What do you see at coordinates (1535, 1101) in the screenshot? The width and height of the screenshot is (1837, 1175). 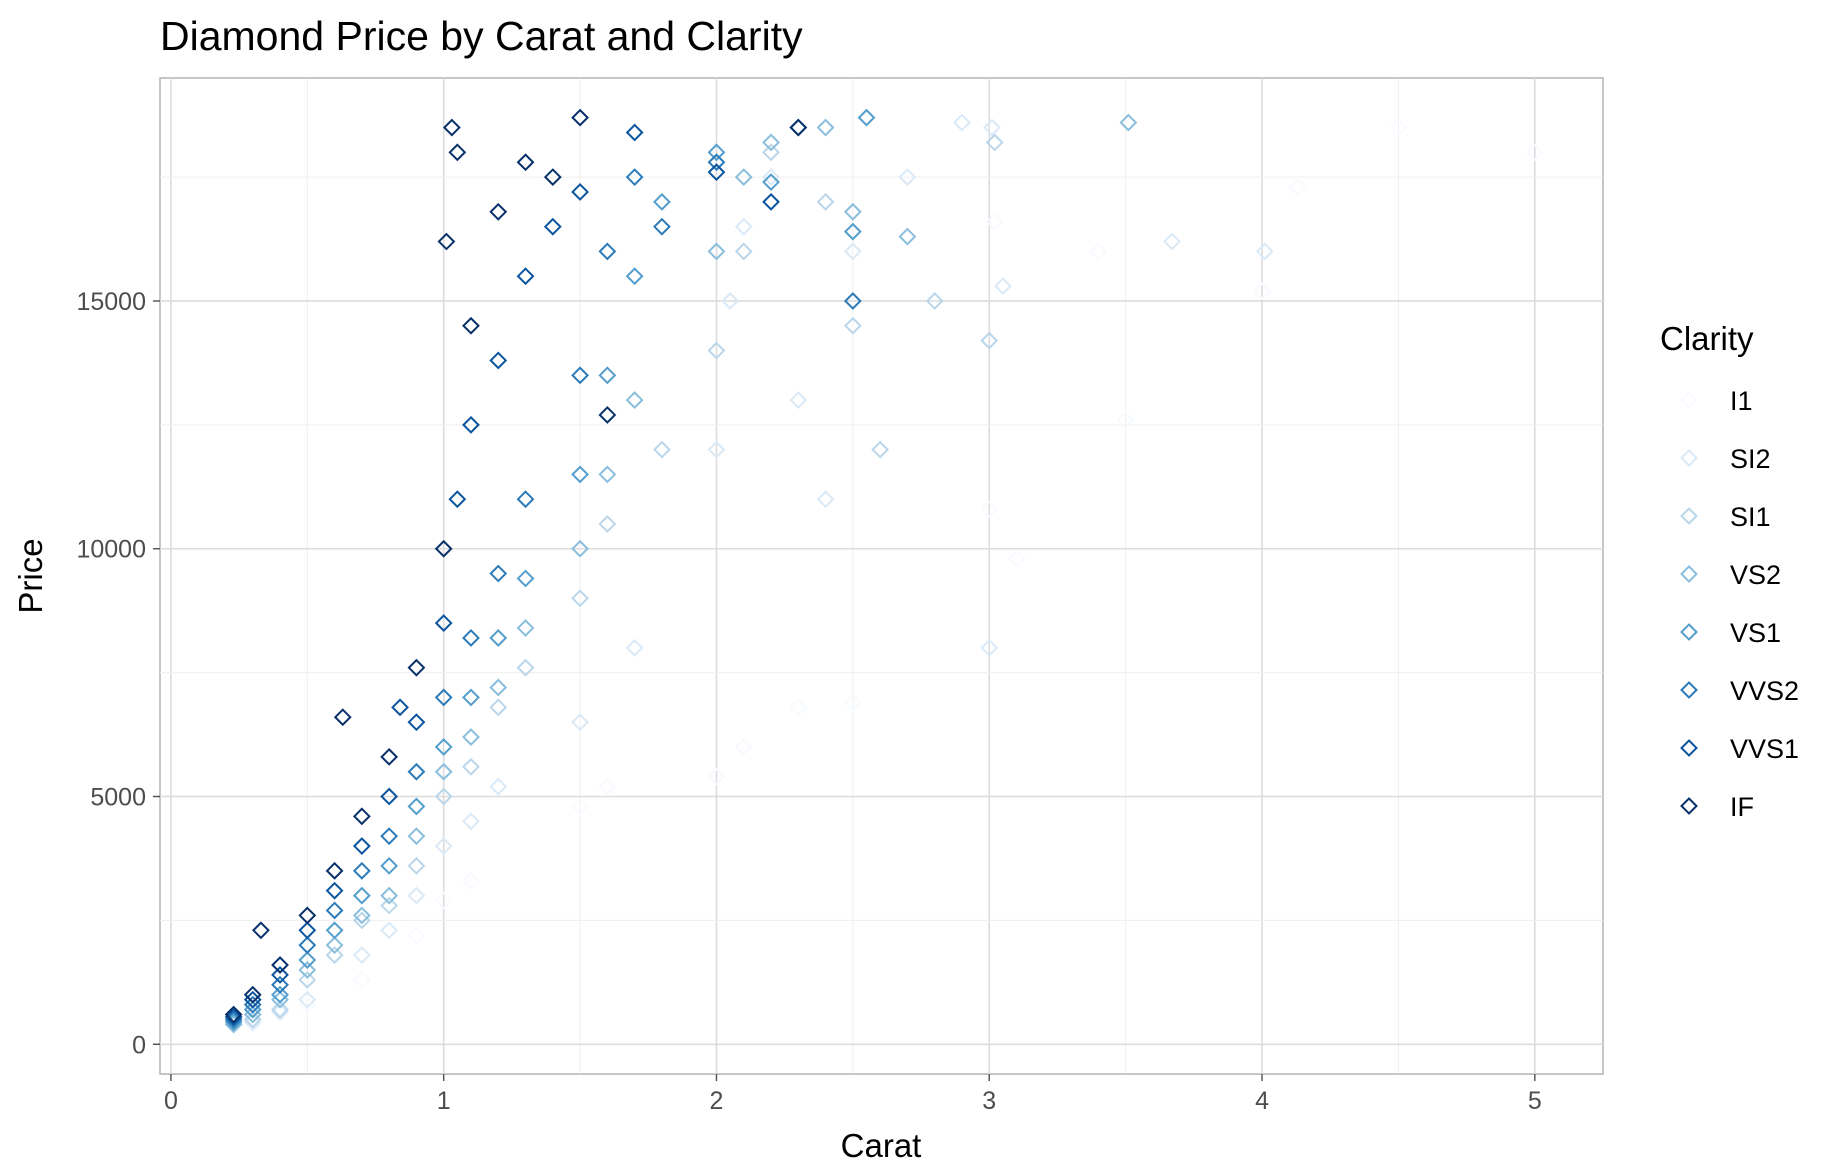 I see `x-tick-label: 5` at bounding box center [1535, 1101].